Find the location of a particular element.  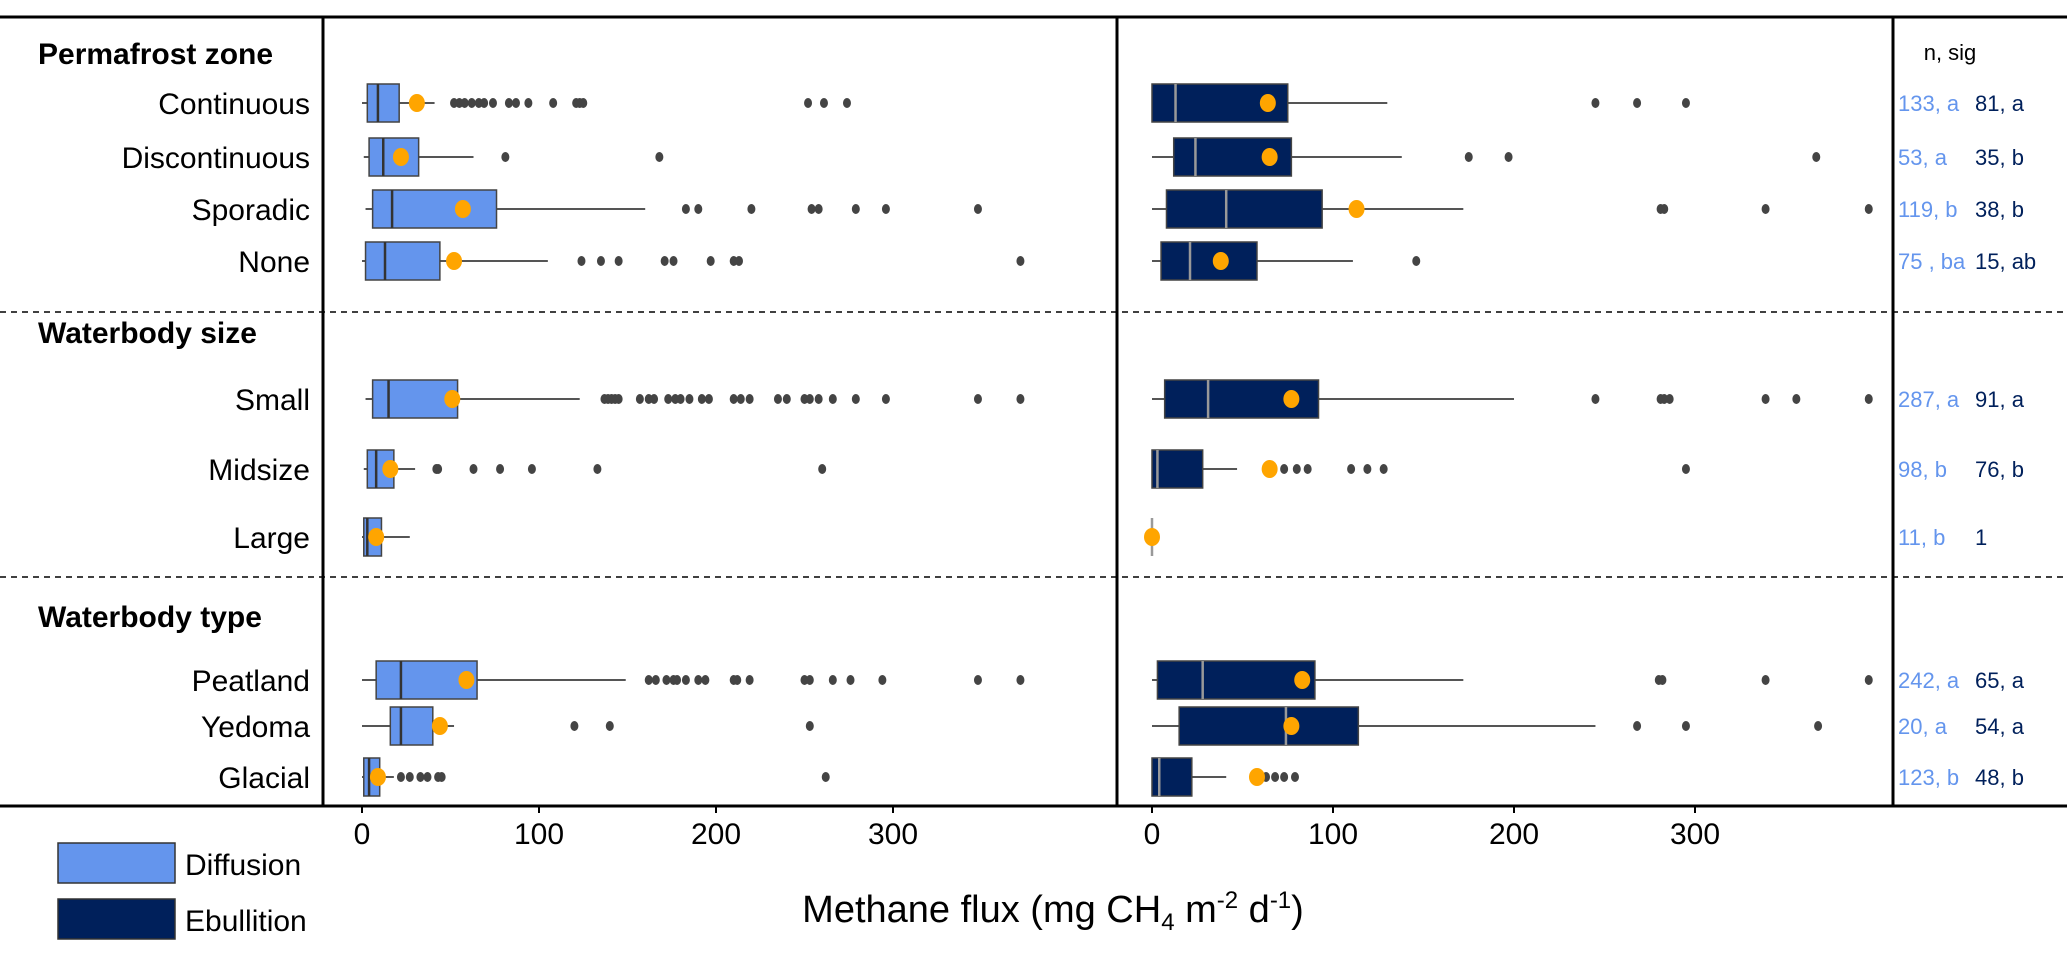

diffusion-box-continuous is located at coordinates (606, 103).